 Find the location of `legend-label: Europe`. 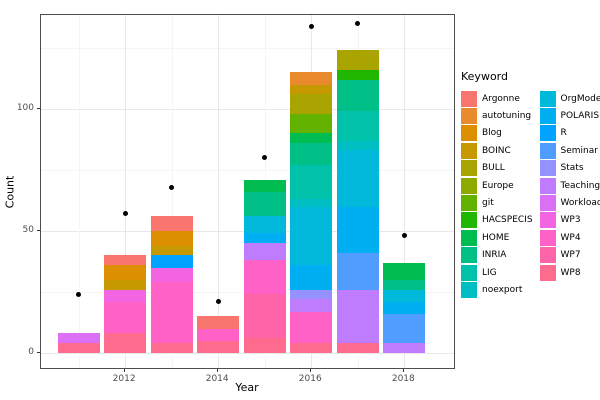

legend-label: Europe is located at coordinates (498, 185).